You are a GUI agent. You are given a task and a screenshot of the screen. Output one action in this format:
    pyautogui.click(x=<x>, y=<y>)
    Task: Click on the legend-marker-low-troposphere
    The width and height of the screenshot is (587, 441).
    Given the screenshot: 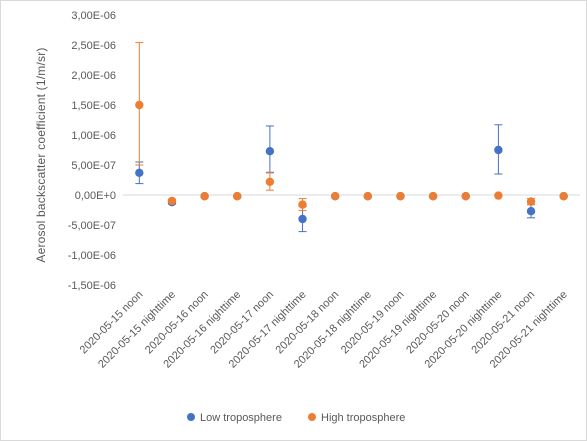 What is the action you would take?
    pyautogui.click(x=191, y=417)
    